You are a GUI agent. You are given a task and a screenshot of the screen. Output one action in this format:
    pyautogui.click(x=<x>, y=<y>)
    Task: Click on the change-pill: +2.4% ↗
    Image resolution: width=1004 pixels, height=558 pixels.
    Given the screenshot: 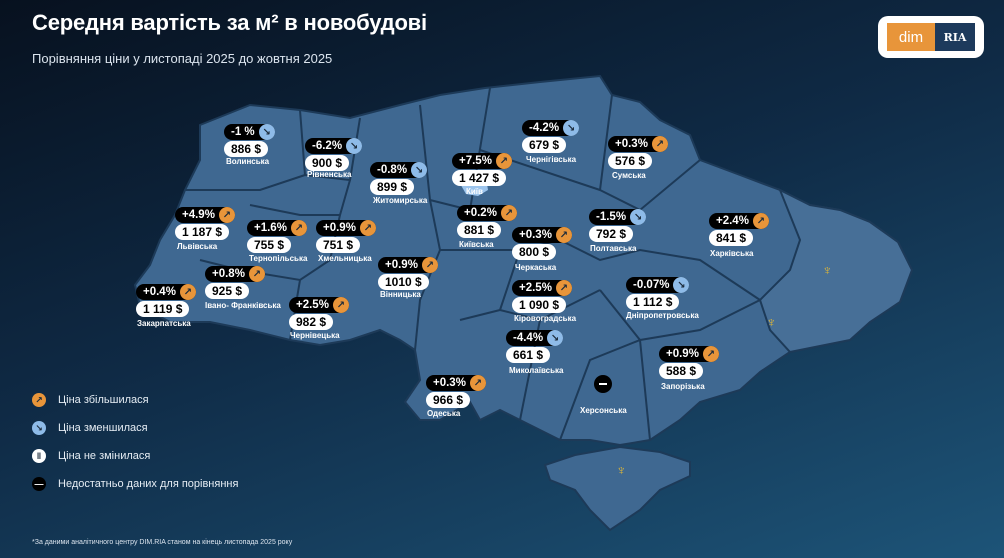 What is the action you would take?
    pyautogui.click(x=739, y=221)
    